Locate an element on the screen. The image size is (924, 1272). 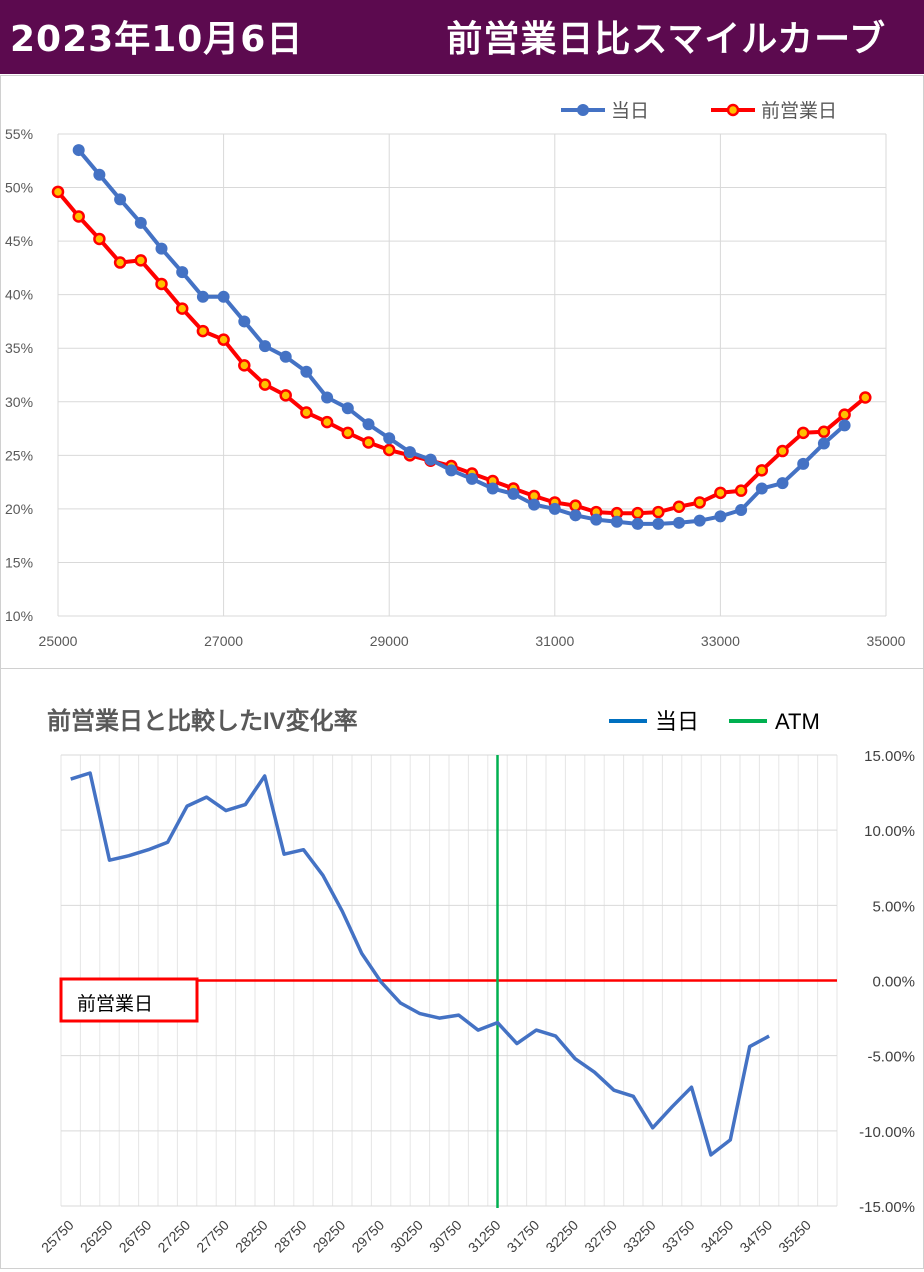
y-tick-label: 20% is located at coordinates (19, 509).